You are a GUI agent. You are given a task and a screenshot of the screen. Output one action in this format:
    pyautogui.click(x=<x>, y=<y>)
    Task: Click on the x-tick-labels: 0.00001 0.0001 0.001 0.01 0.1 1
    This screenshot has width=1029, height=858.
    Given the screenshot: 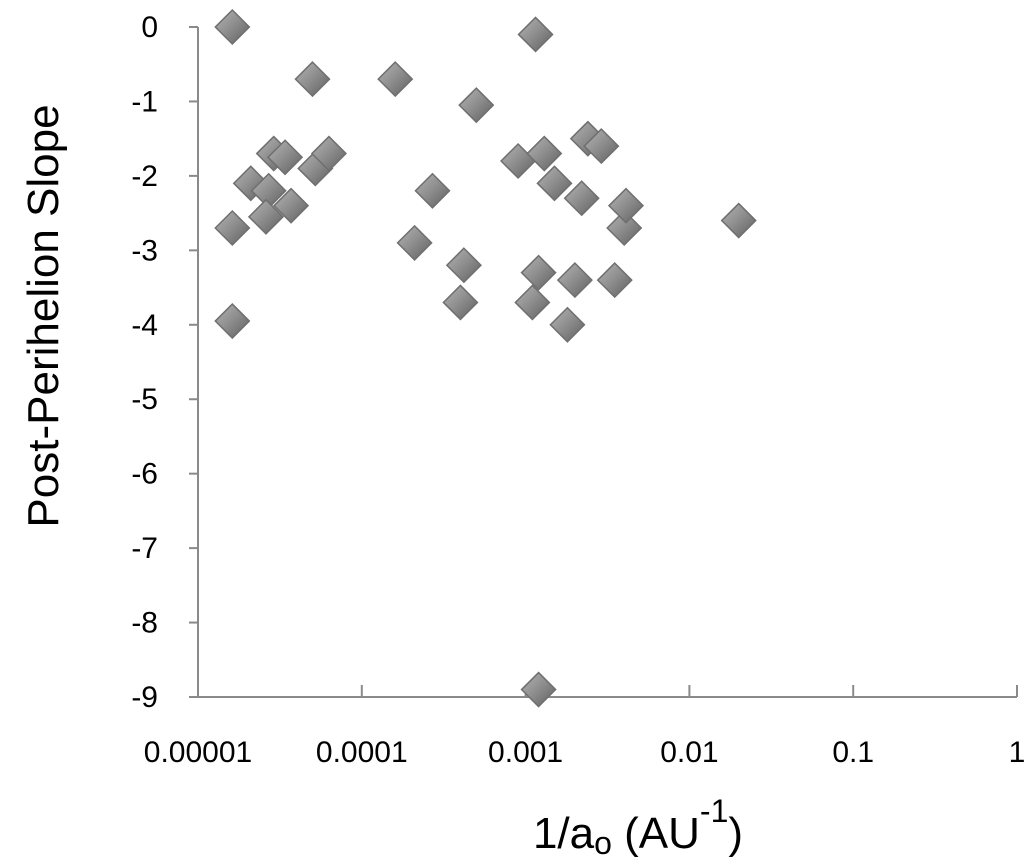 What is the action you would take?
    pyautogui.click(x=585, y=752)
    